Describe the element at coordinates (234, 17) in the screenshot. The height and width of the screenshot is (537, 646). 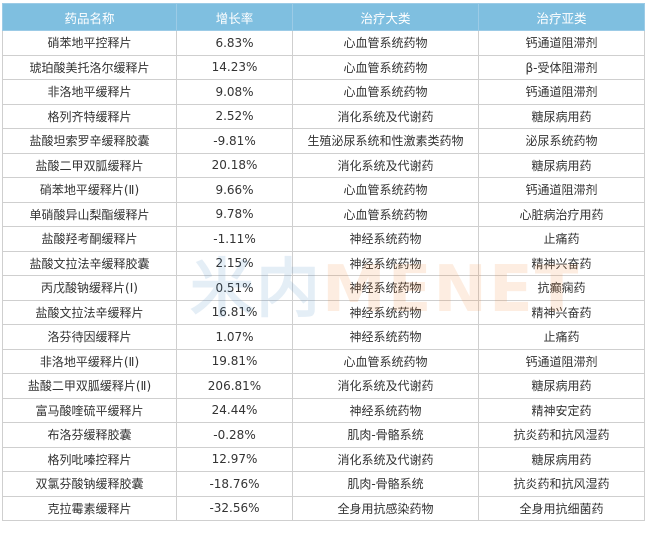
I see `header-growth-rate: 增长率` at that location.